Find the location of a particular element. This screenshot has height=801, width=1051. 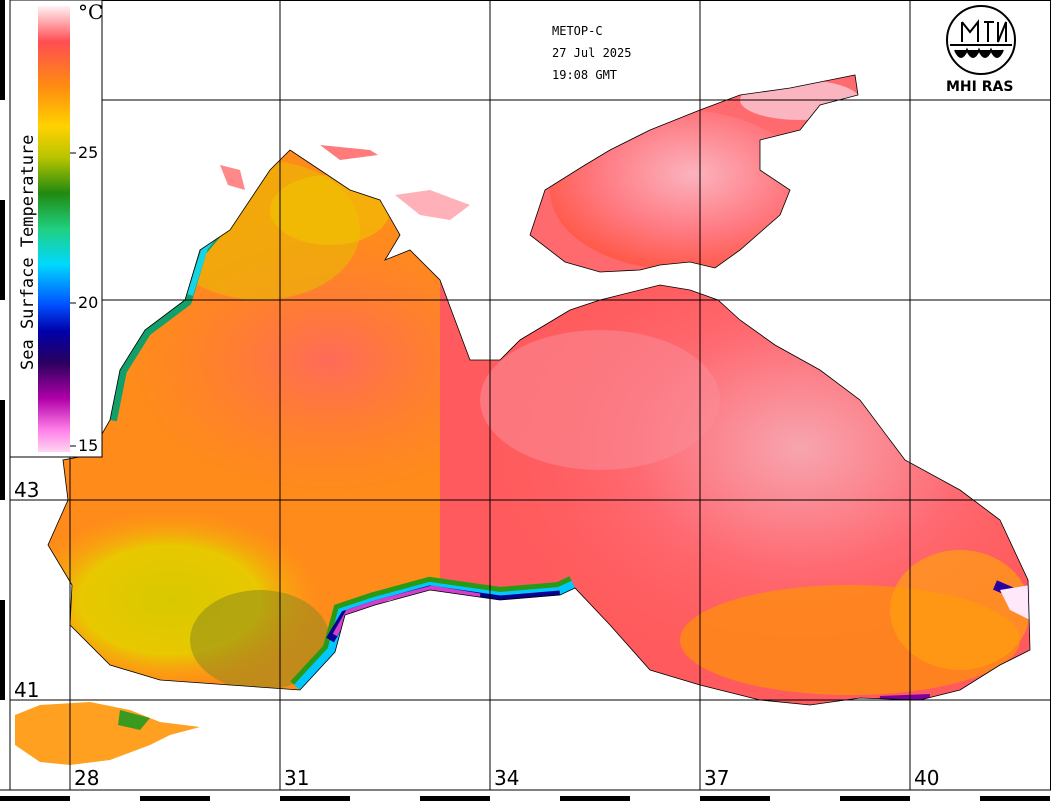

legend-unit: °C is located at coordinates (91, 12).